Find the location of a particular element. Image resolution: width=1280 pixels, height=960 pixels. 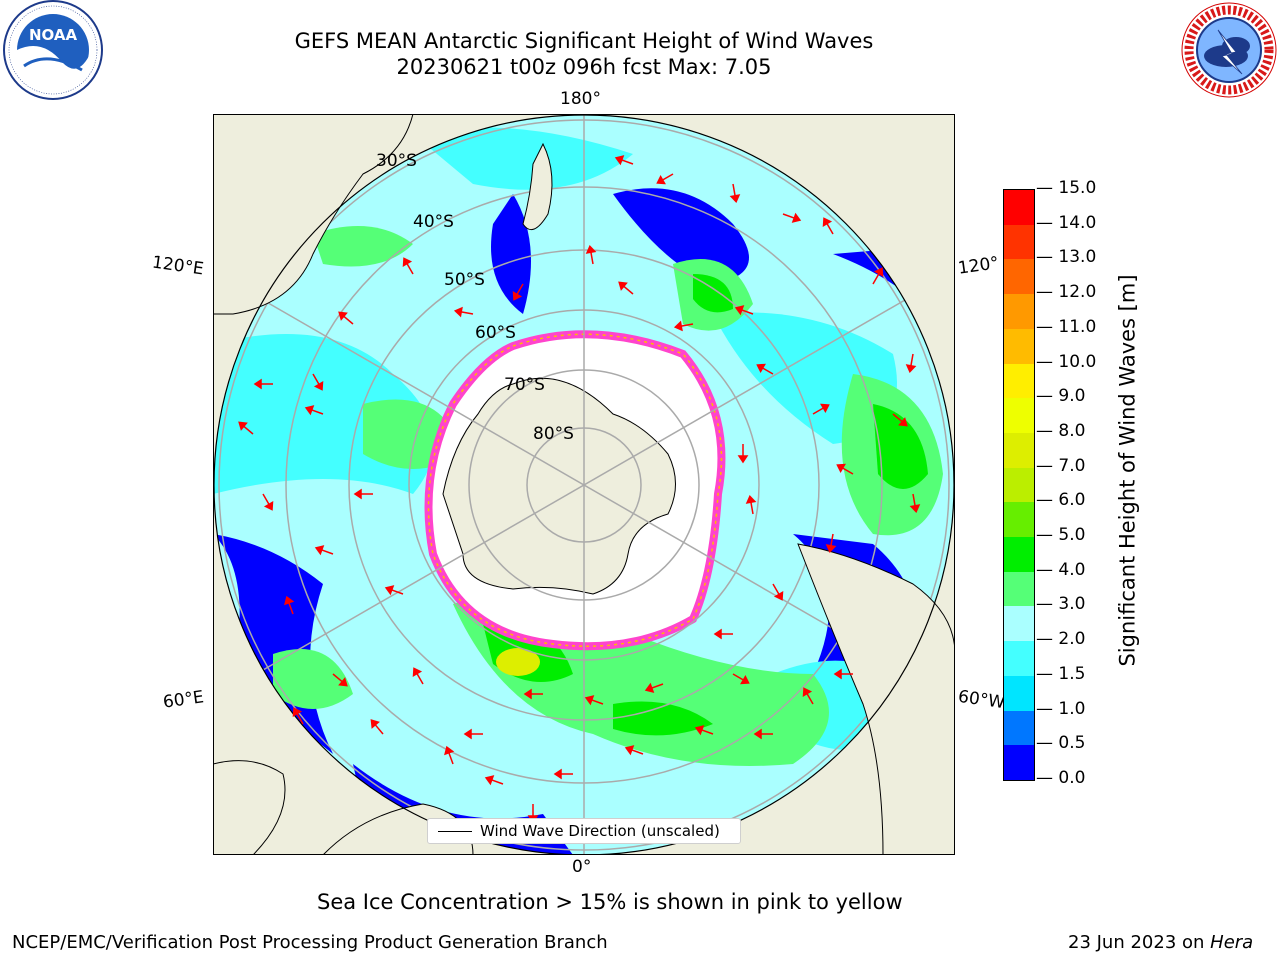

lat-label-70s: 70°S is located at coordinates (524, 385).